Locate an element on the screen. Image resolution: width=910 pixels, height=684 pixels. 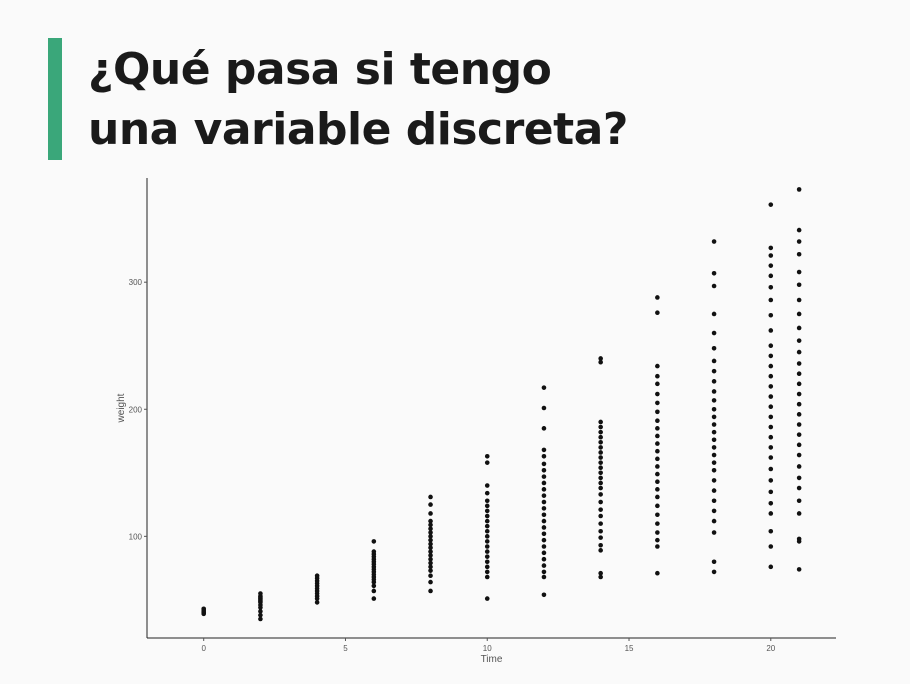
title-accent-bar is located at coordinates (55, 99).